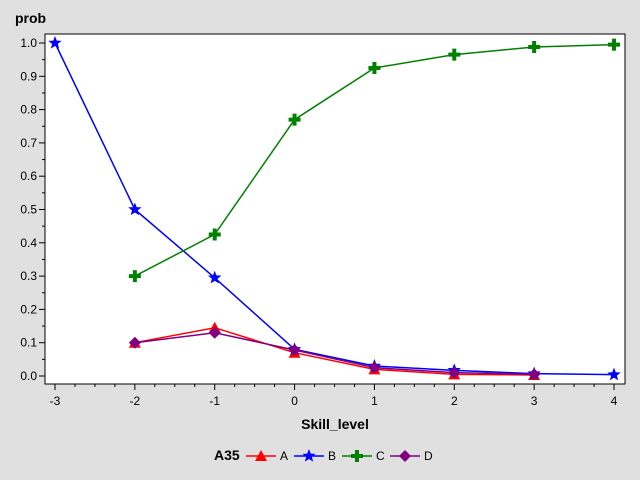 This screenshot has height=480, width=640. Describe the element at coordinates (534, 401) in the screenshot. I see `x-tick-label: 3` at that location.